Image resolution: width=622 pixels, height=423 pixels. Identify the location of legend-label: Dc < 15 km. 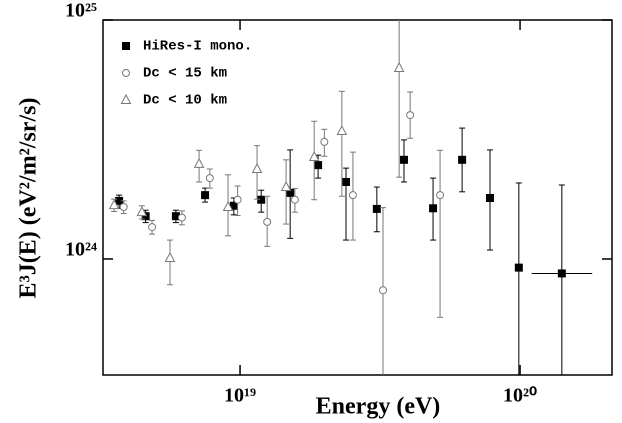
(185, 74).